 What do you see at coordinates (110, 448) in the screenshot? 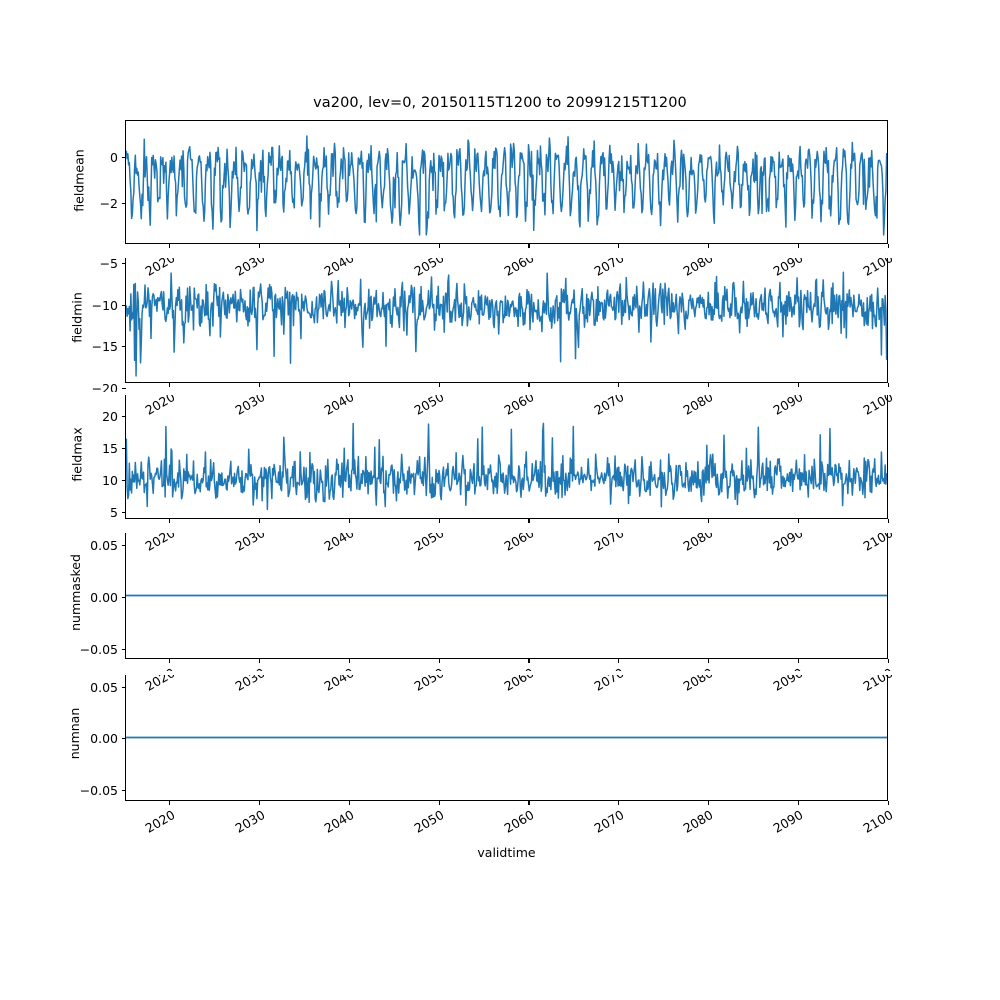
I see `y-tick-label: 15` at bounding box center [110, 448].